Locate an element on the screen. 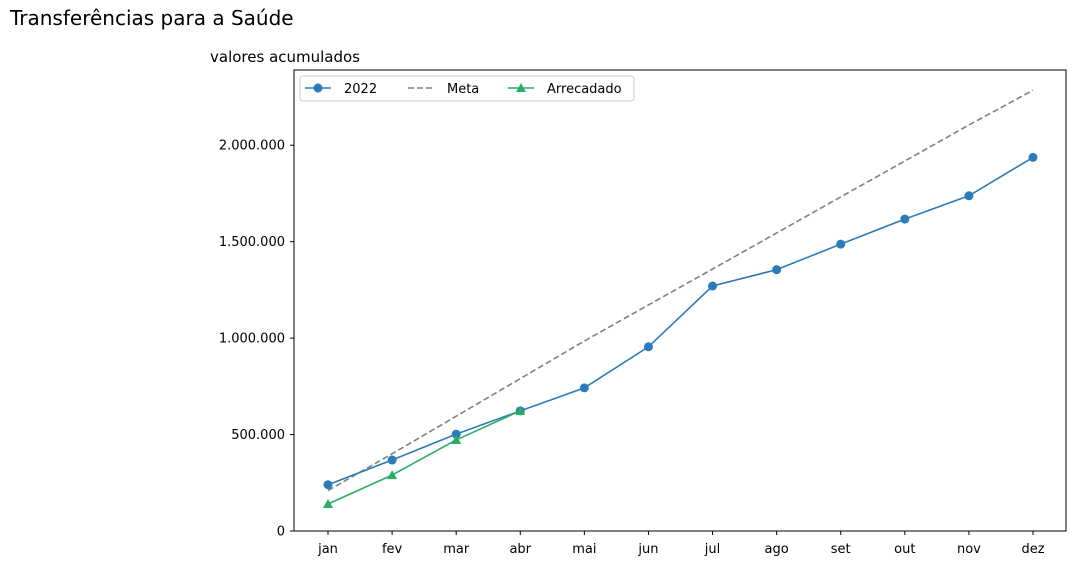 The image size is (1078, 565). y-tick-label: 1.500.000 is located at coordinates (252, 242).